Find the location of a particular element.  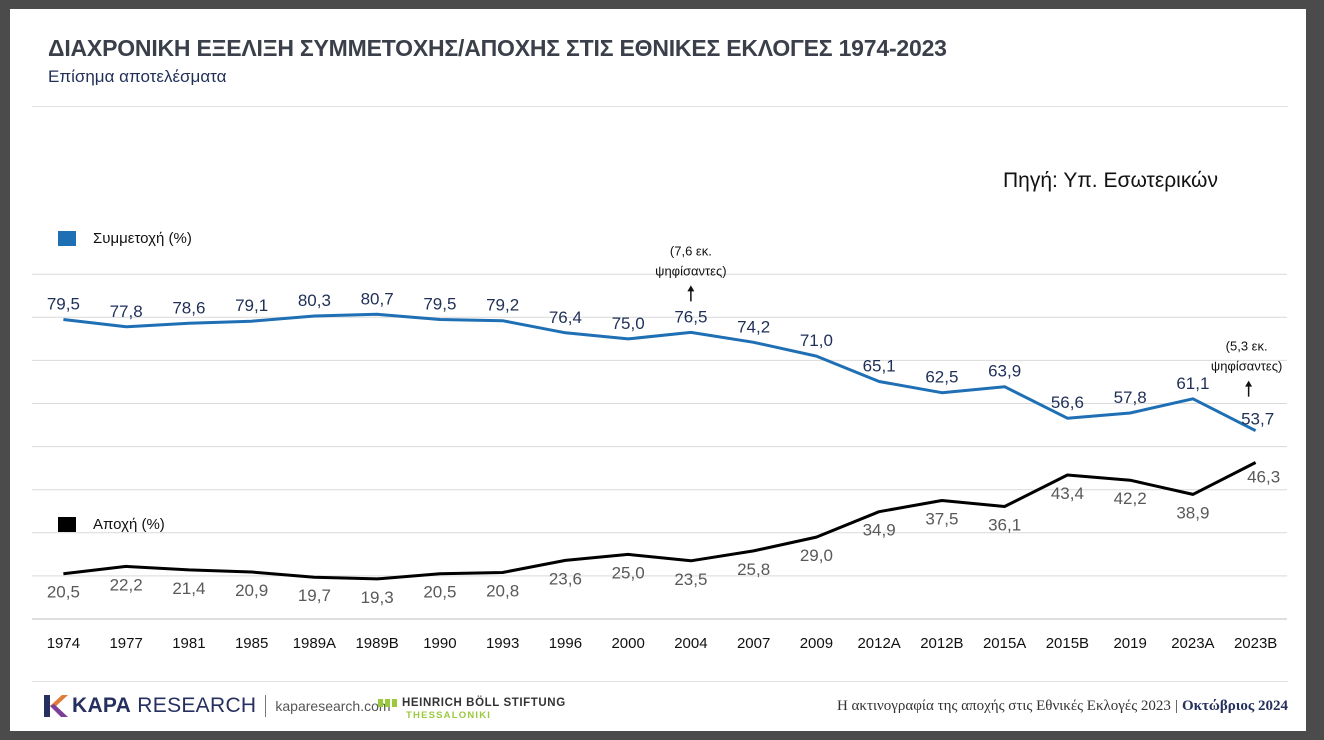

abstention-data-label: 20,8 is located at coordinates (502, 590).